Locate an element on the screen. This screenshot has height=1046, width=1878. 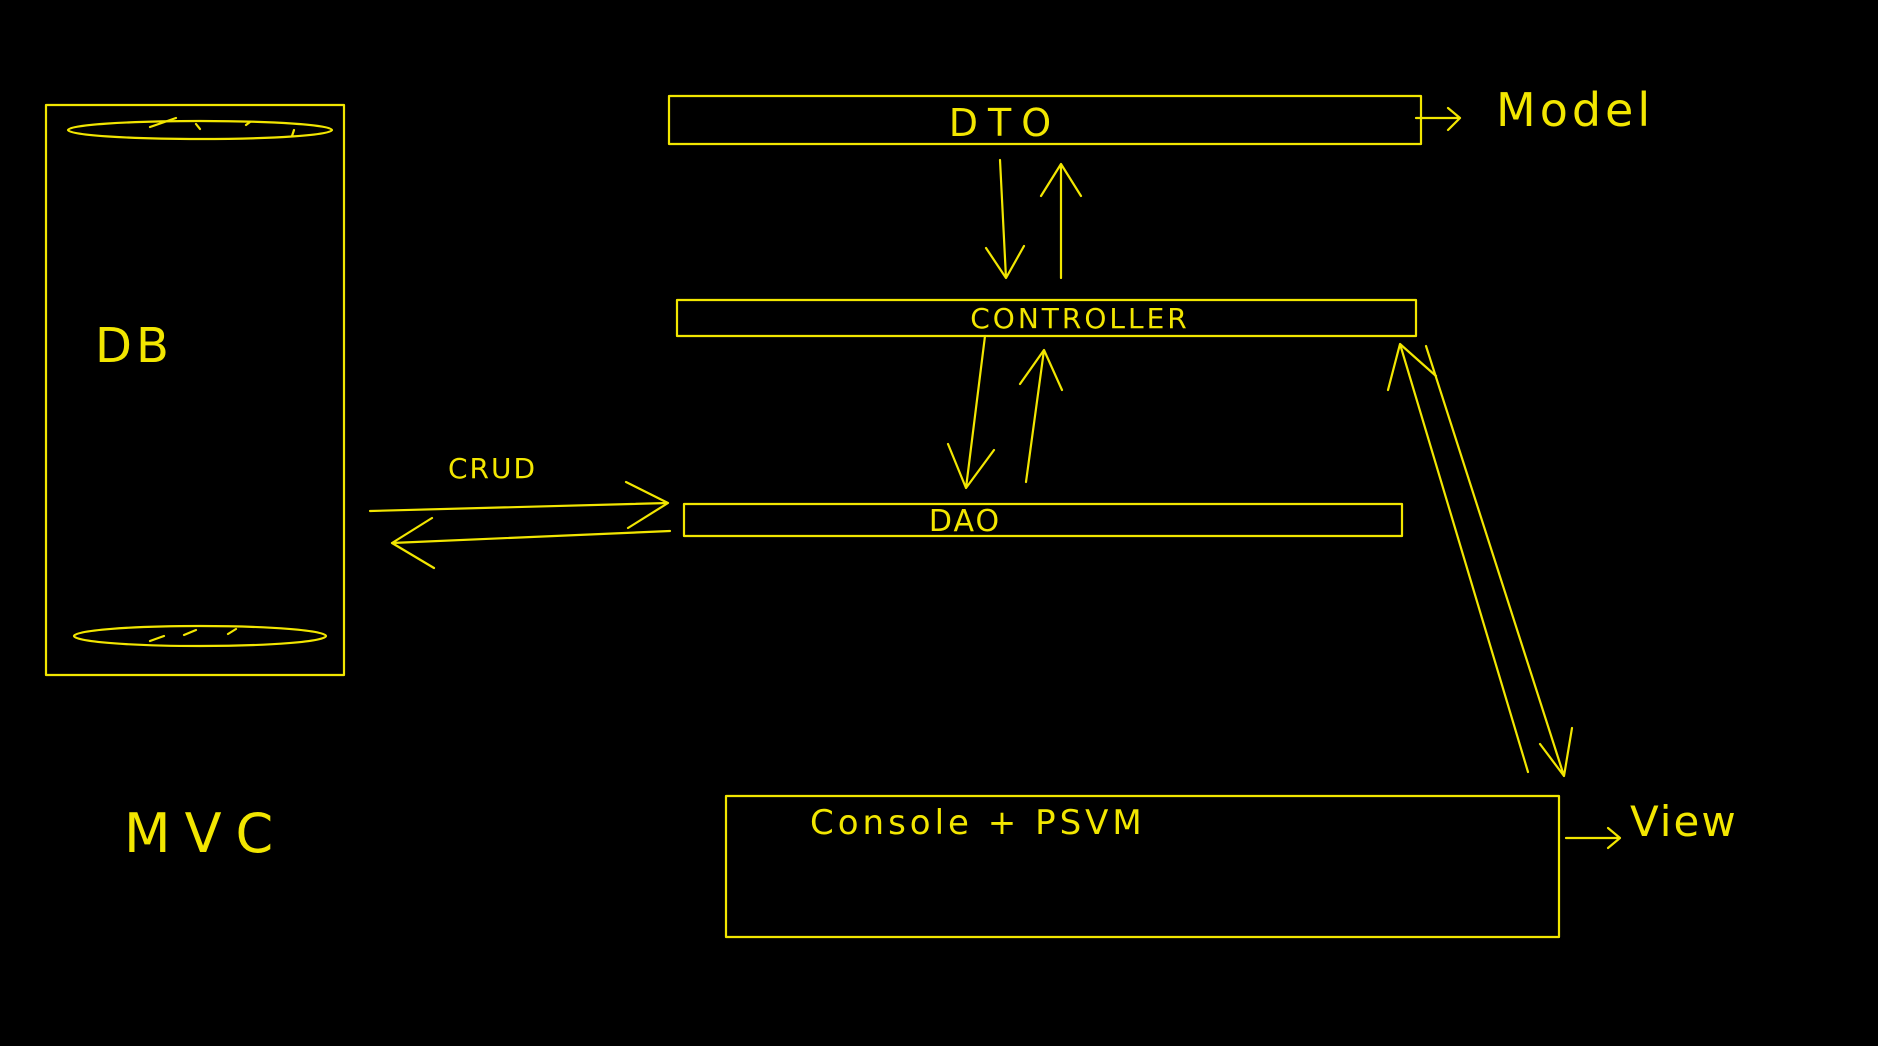
model-pointer-arrow is located at coordinates (1438, 119).